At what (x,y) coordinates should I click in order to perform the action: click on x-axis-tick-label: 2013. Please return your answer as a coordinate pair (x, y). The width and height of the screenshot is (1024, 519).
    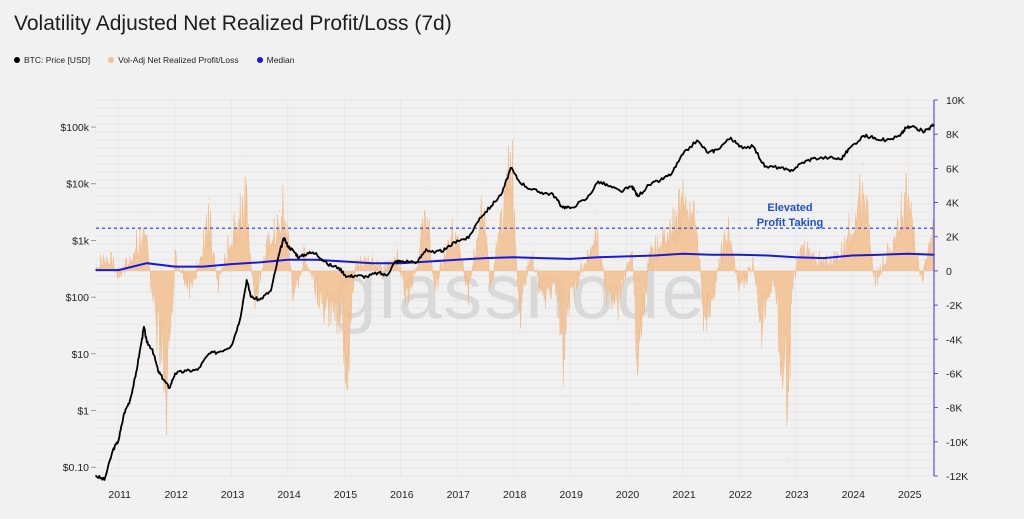
    Looking at the image, I should click on (233, 495).